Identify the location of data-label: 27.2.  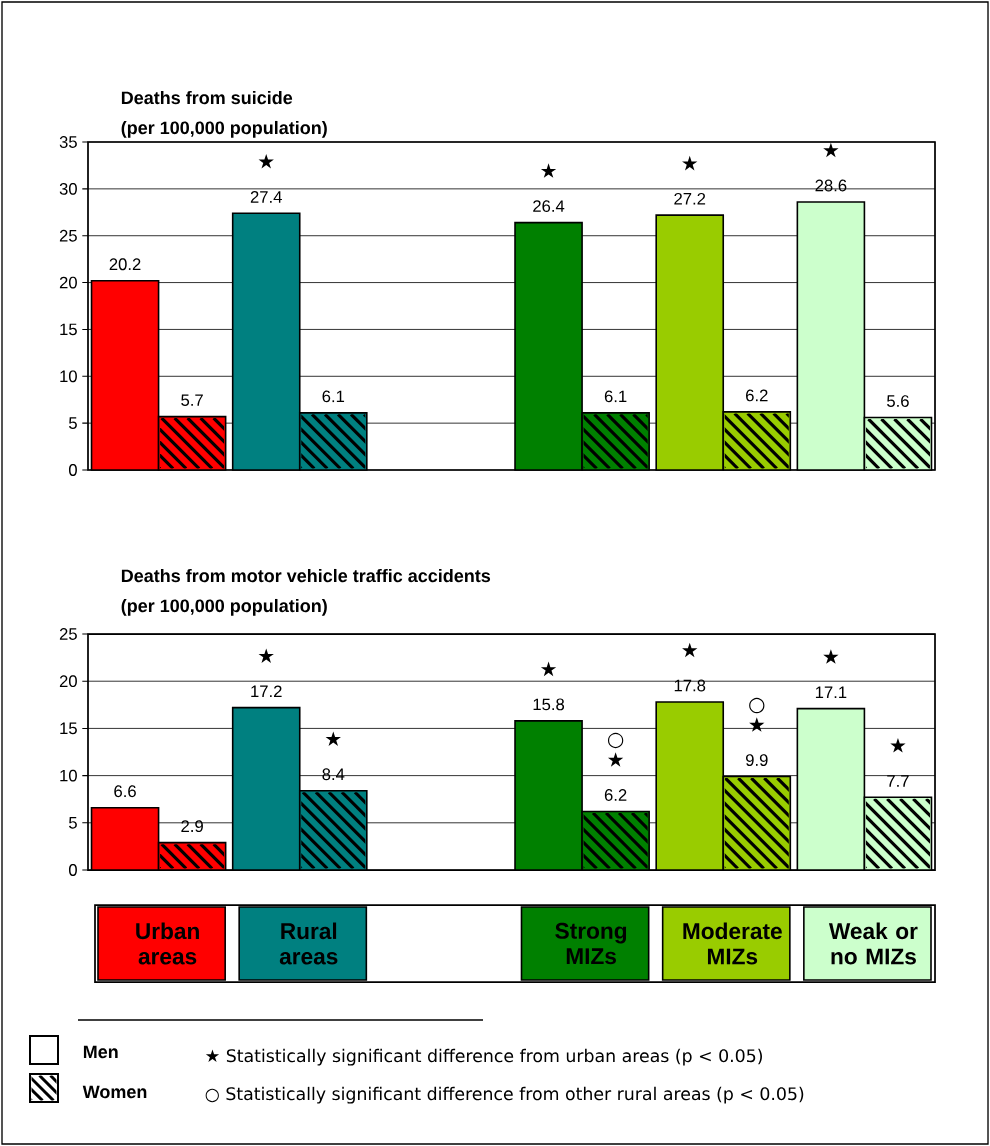
(690, 198).